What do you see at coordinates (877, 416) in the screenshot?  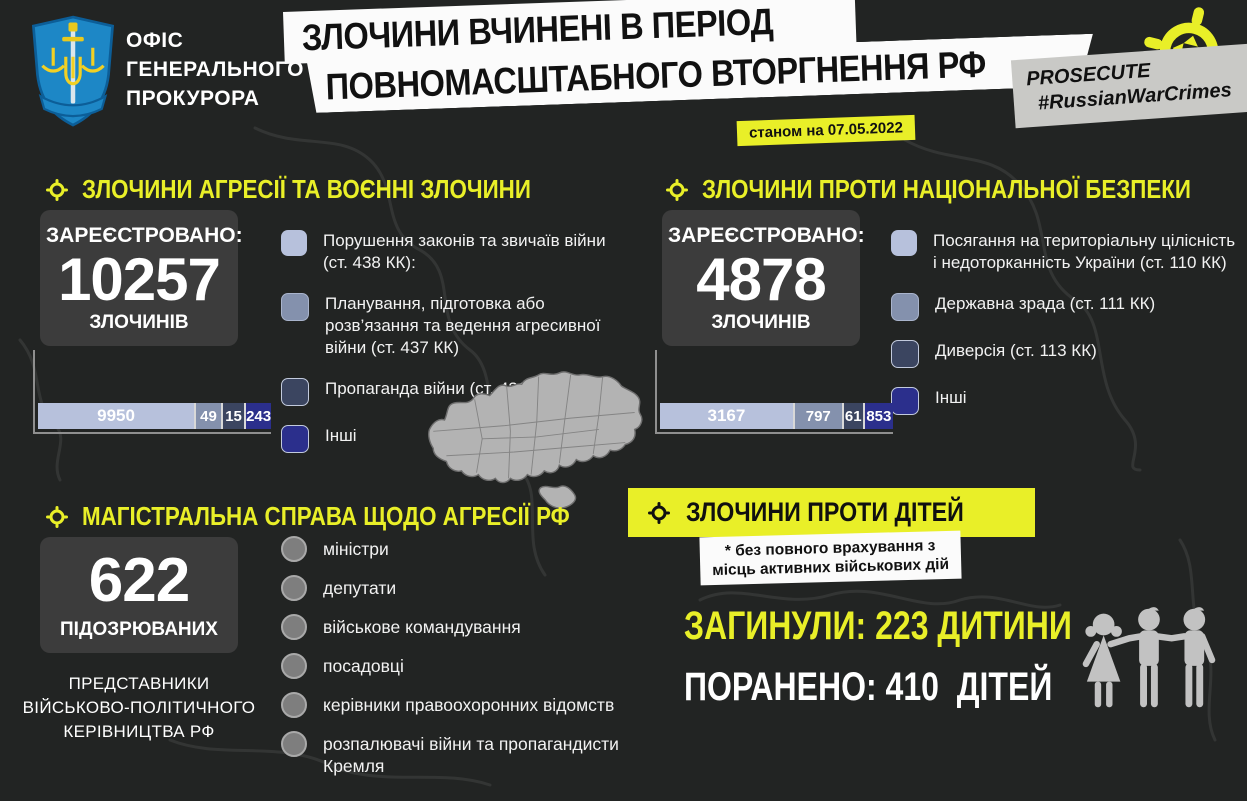 I see `bar-segment: 853` at bounding box center [877, 416].